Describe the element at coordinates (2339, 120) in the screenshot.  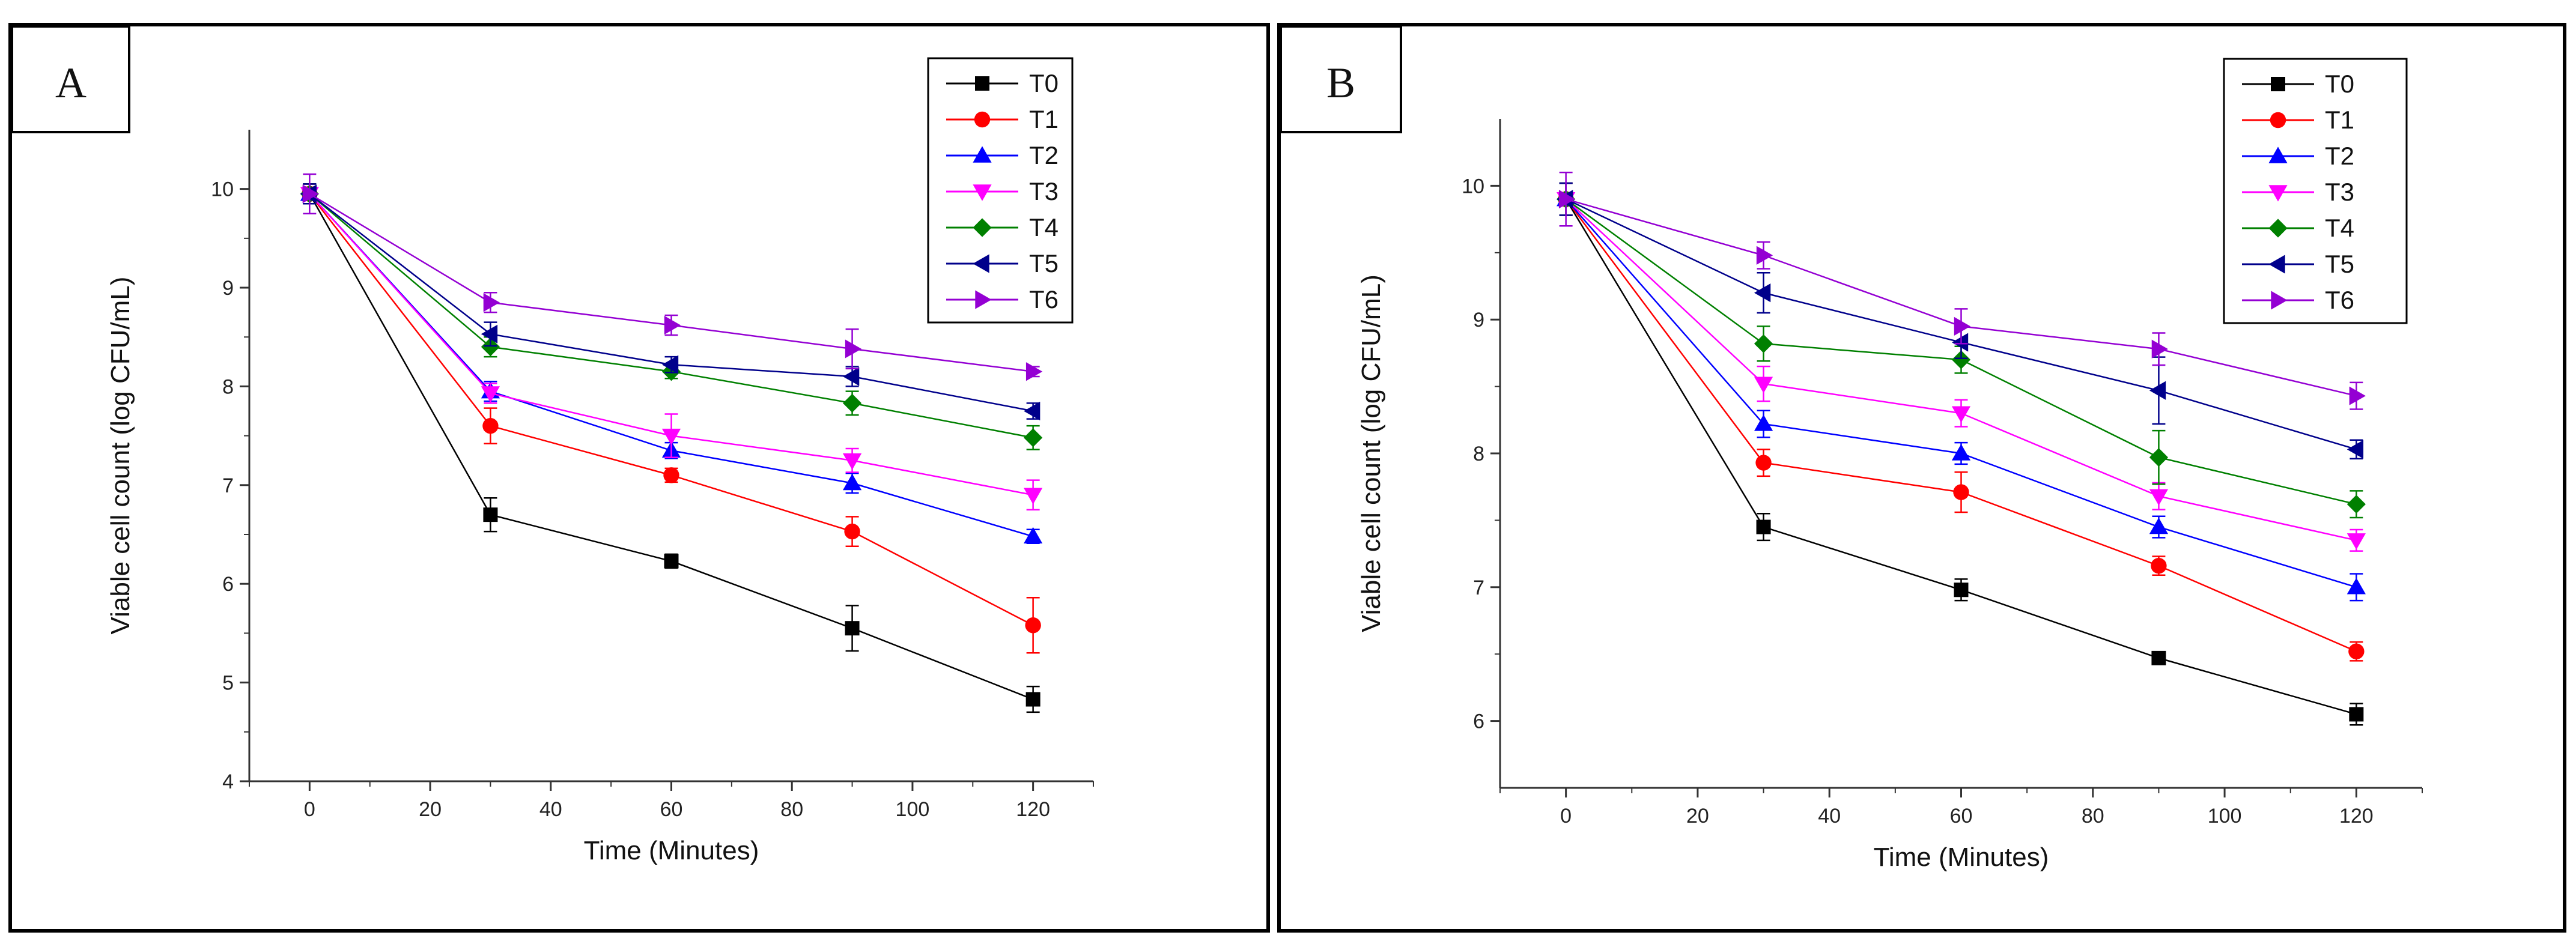
I see `legend-label: T1` at that location.